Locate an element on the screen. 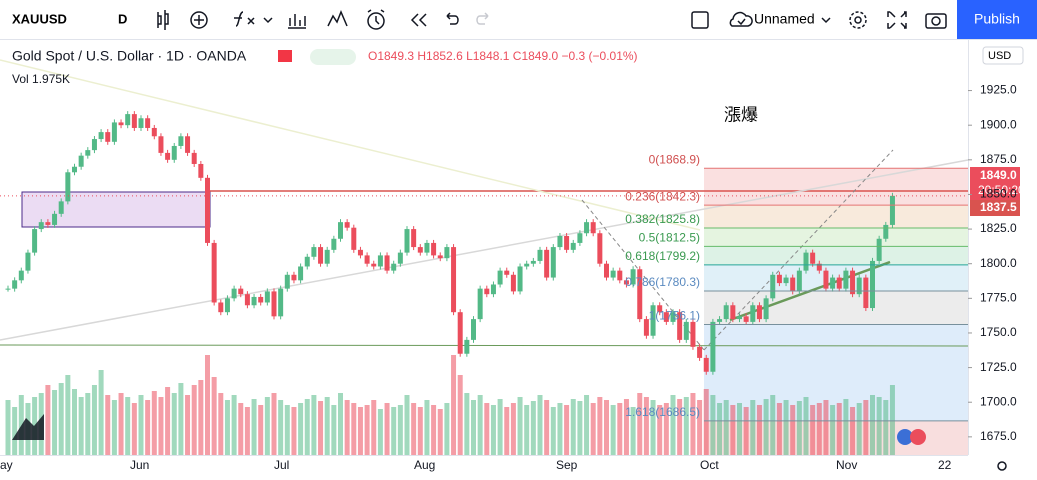 The width and height of the screenshot is (1037, 480). fib-trend is located at coordinates (798, 250).